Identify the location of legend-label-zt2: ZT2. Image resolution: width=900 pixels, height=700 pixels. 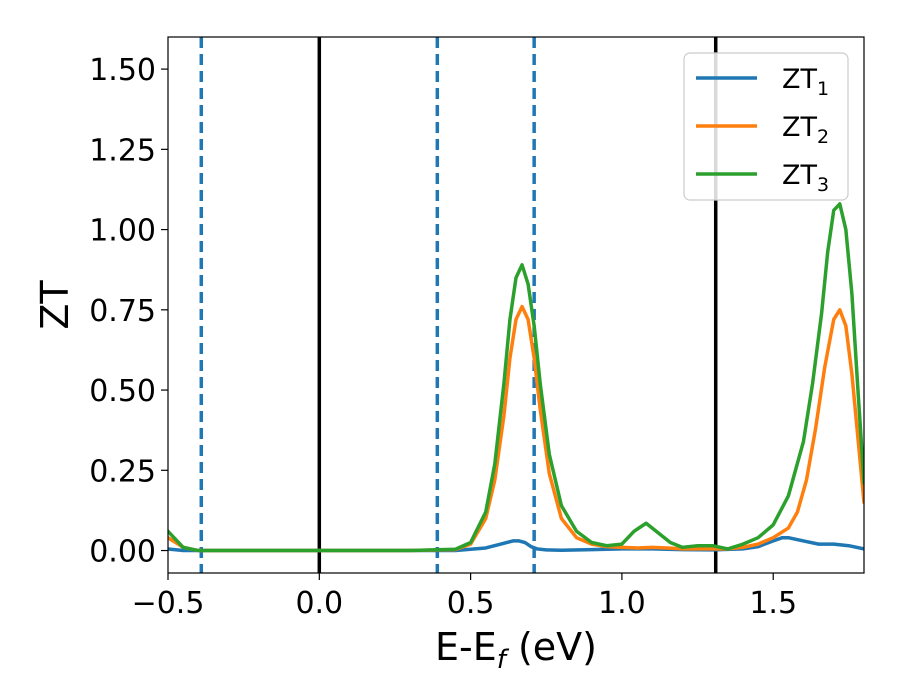
(805, 130).